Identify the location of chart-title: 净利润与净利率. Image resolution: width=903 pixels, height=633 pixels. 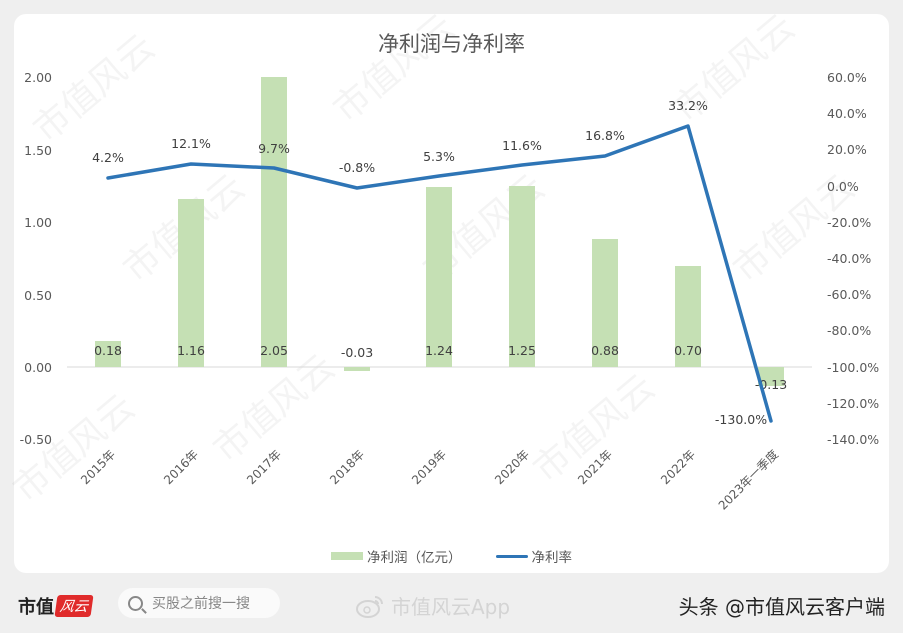
(451, 44).